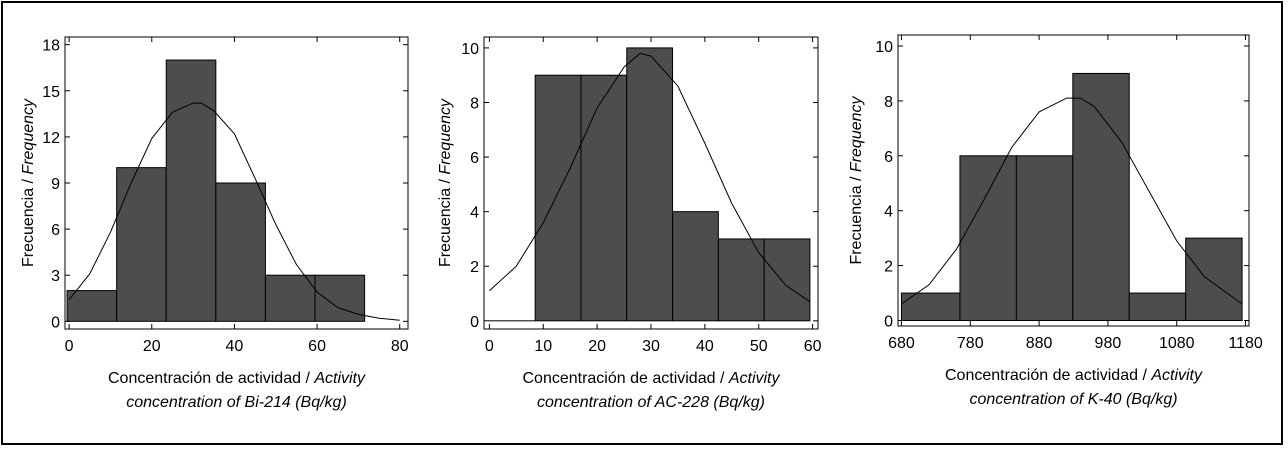  I want to click on x-tick-label: 980, so click(1108, 343).